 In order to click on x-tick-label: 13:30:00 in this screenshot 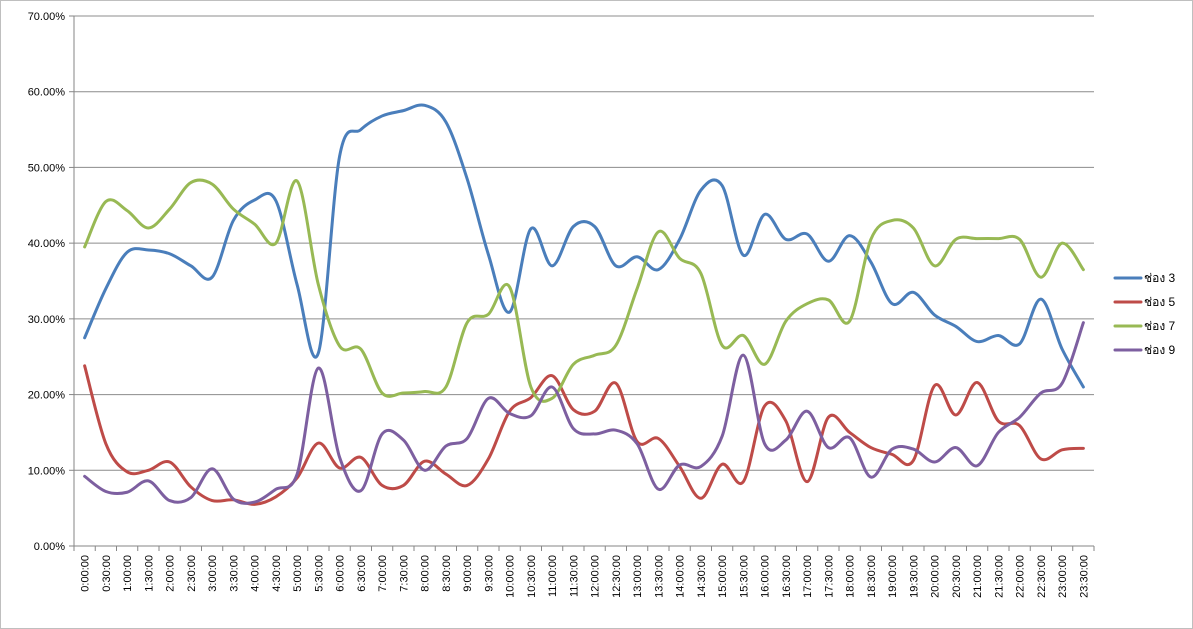, I will do `click(659, 576)`.